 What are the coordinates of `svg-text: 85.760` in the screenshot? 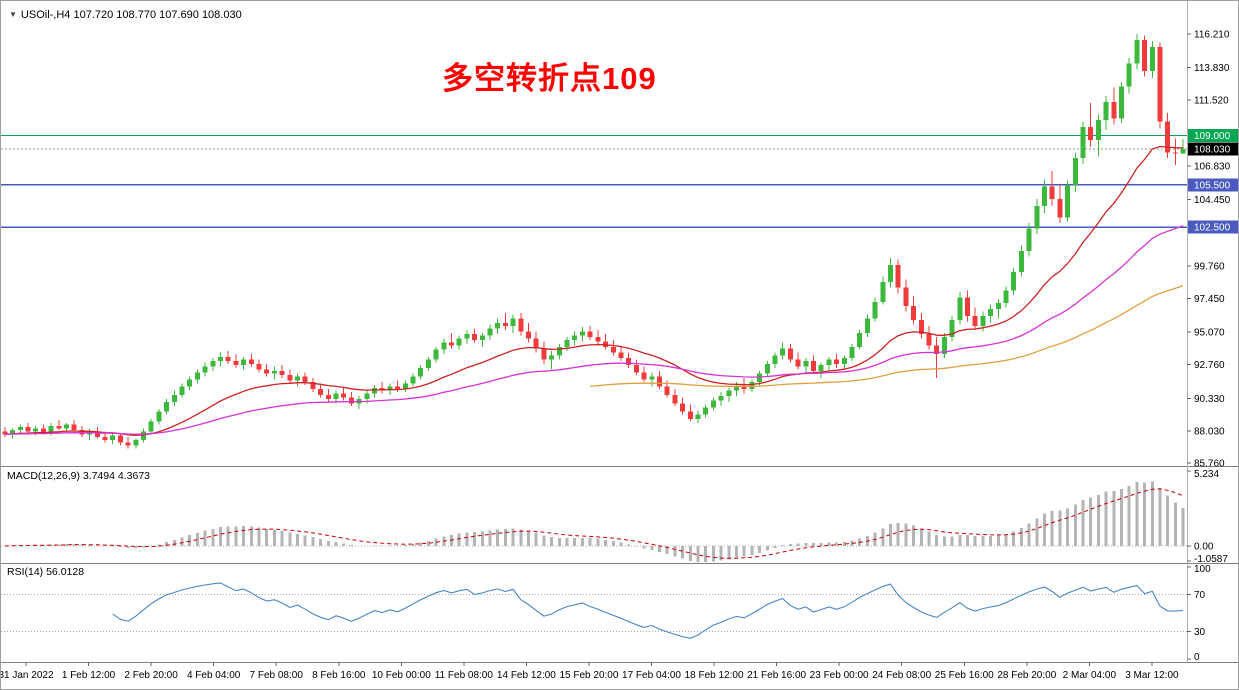 It's located at (1209, 464).